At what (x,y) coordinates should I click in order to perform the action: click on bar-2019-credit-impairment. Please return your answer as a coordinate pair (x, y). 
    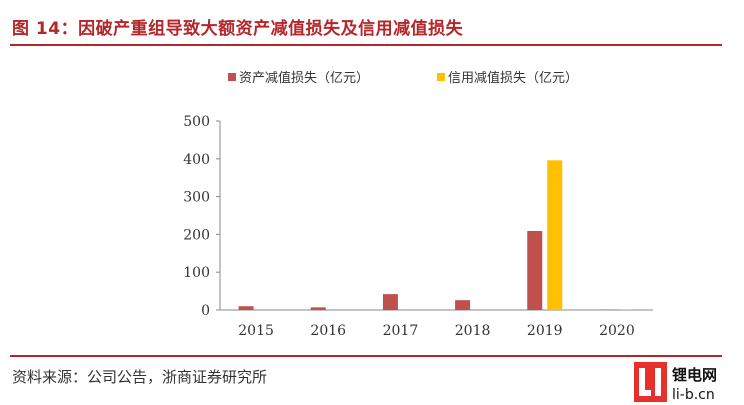
    Looking at the image, I should click on (555, 235).